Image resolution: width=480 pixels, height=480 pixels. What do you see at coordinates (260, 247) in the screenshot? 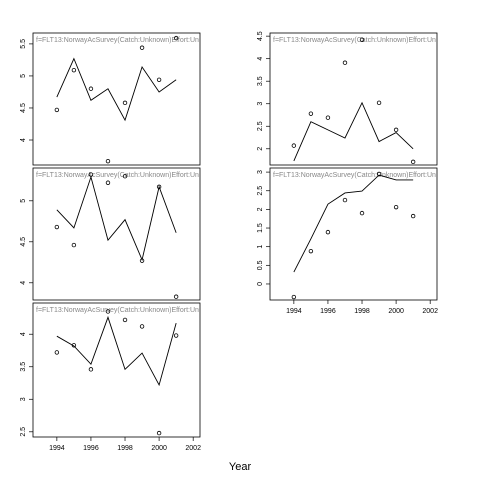
I see `y-tick-label: 1` at bounding box center [260, 247].